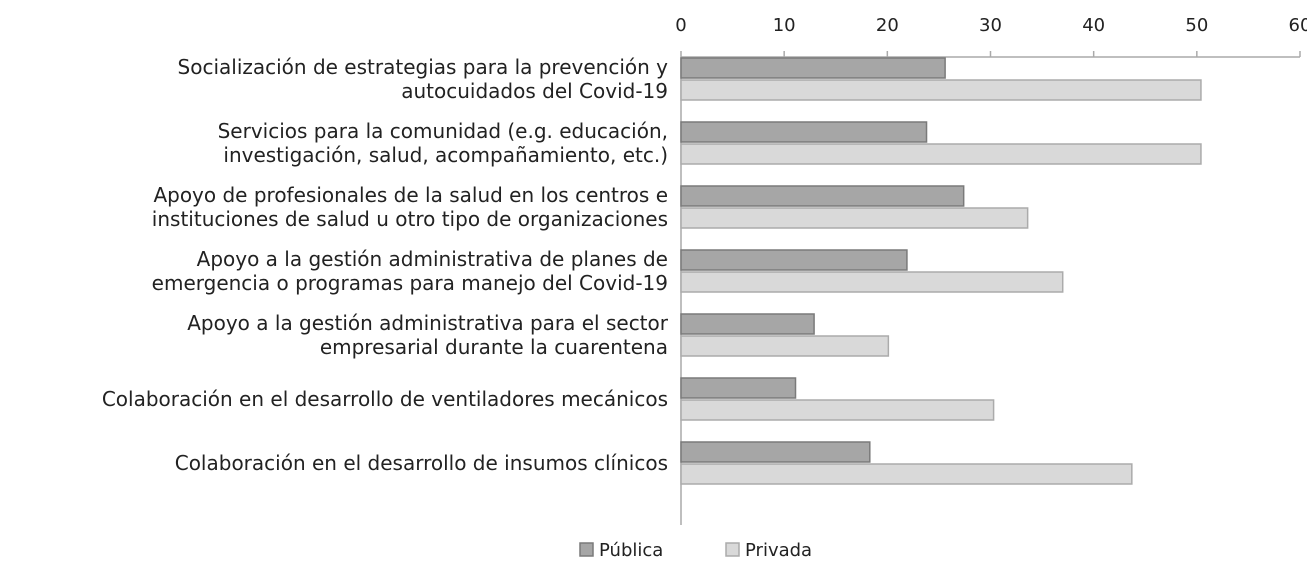 The width and height of the screenshot is (1307, 563). Describe the element at coordinates (784, 25) in the screenshot. I see `x-tick-label: 10` at that location.